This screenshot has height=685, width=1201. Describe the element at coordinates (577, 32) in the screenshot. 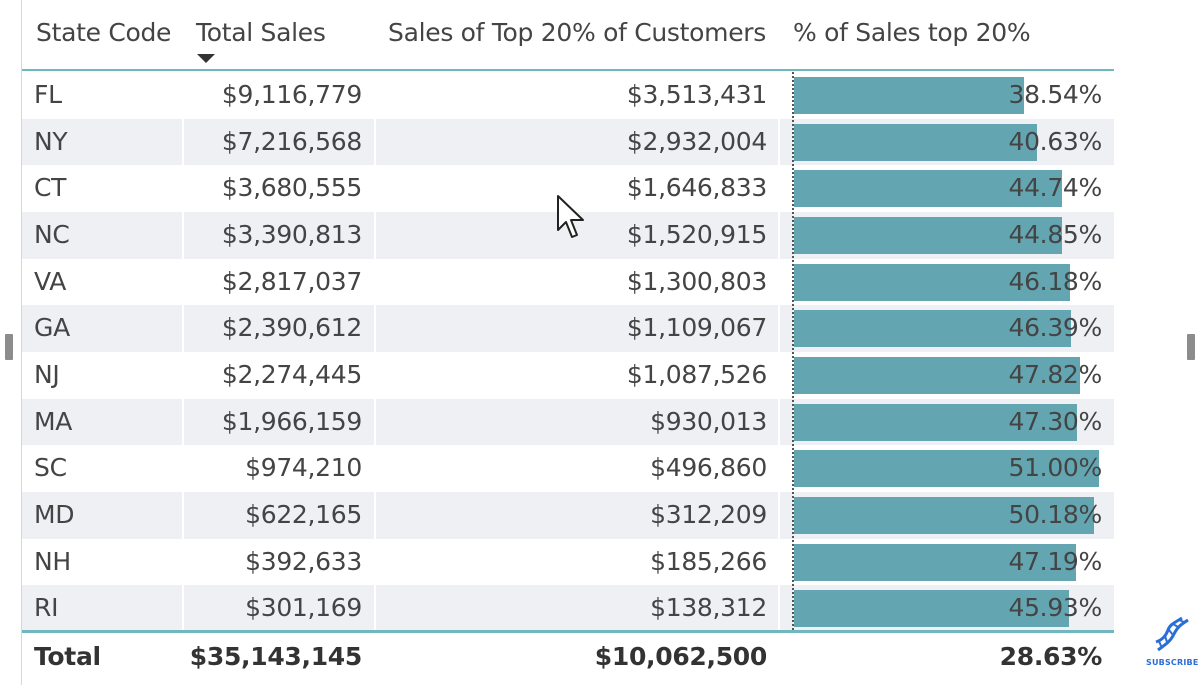

I see `column-header-top20-sales: Sales of Top 20% of Customers` at that location.